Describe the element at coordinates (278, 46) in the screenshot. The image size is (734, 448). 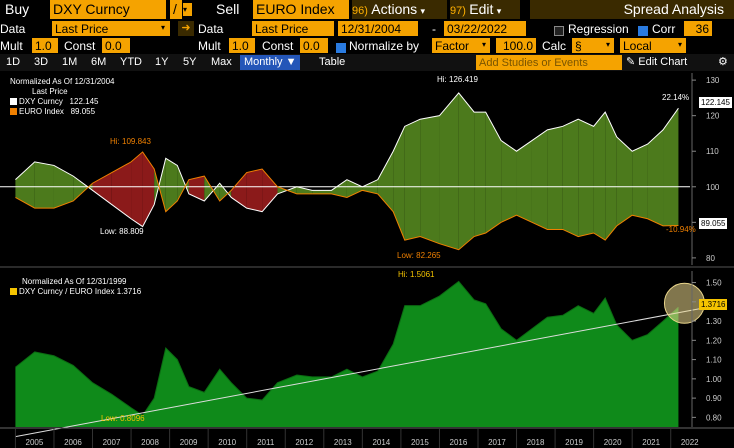
I see `const-label-2: Const` at that location.